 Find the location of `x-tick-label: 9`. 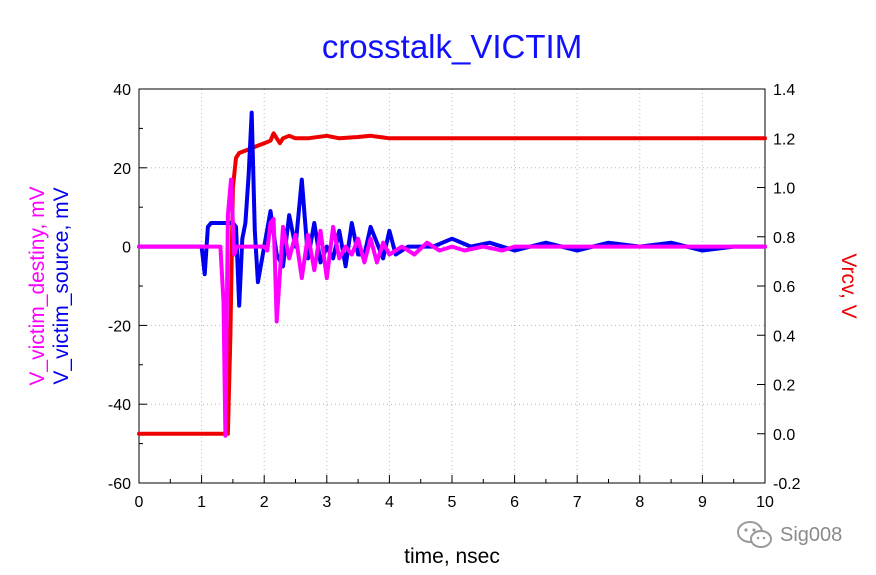

x-tick-label: 9 is located at coordinates (702, 502).